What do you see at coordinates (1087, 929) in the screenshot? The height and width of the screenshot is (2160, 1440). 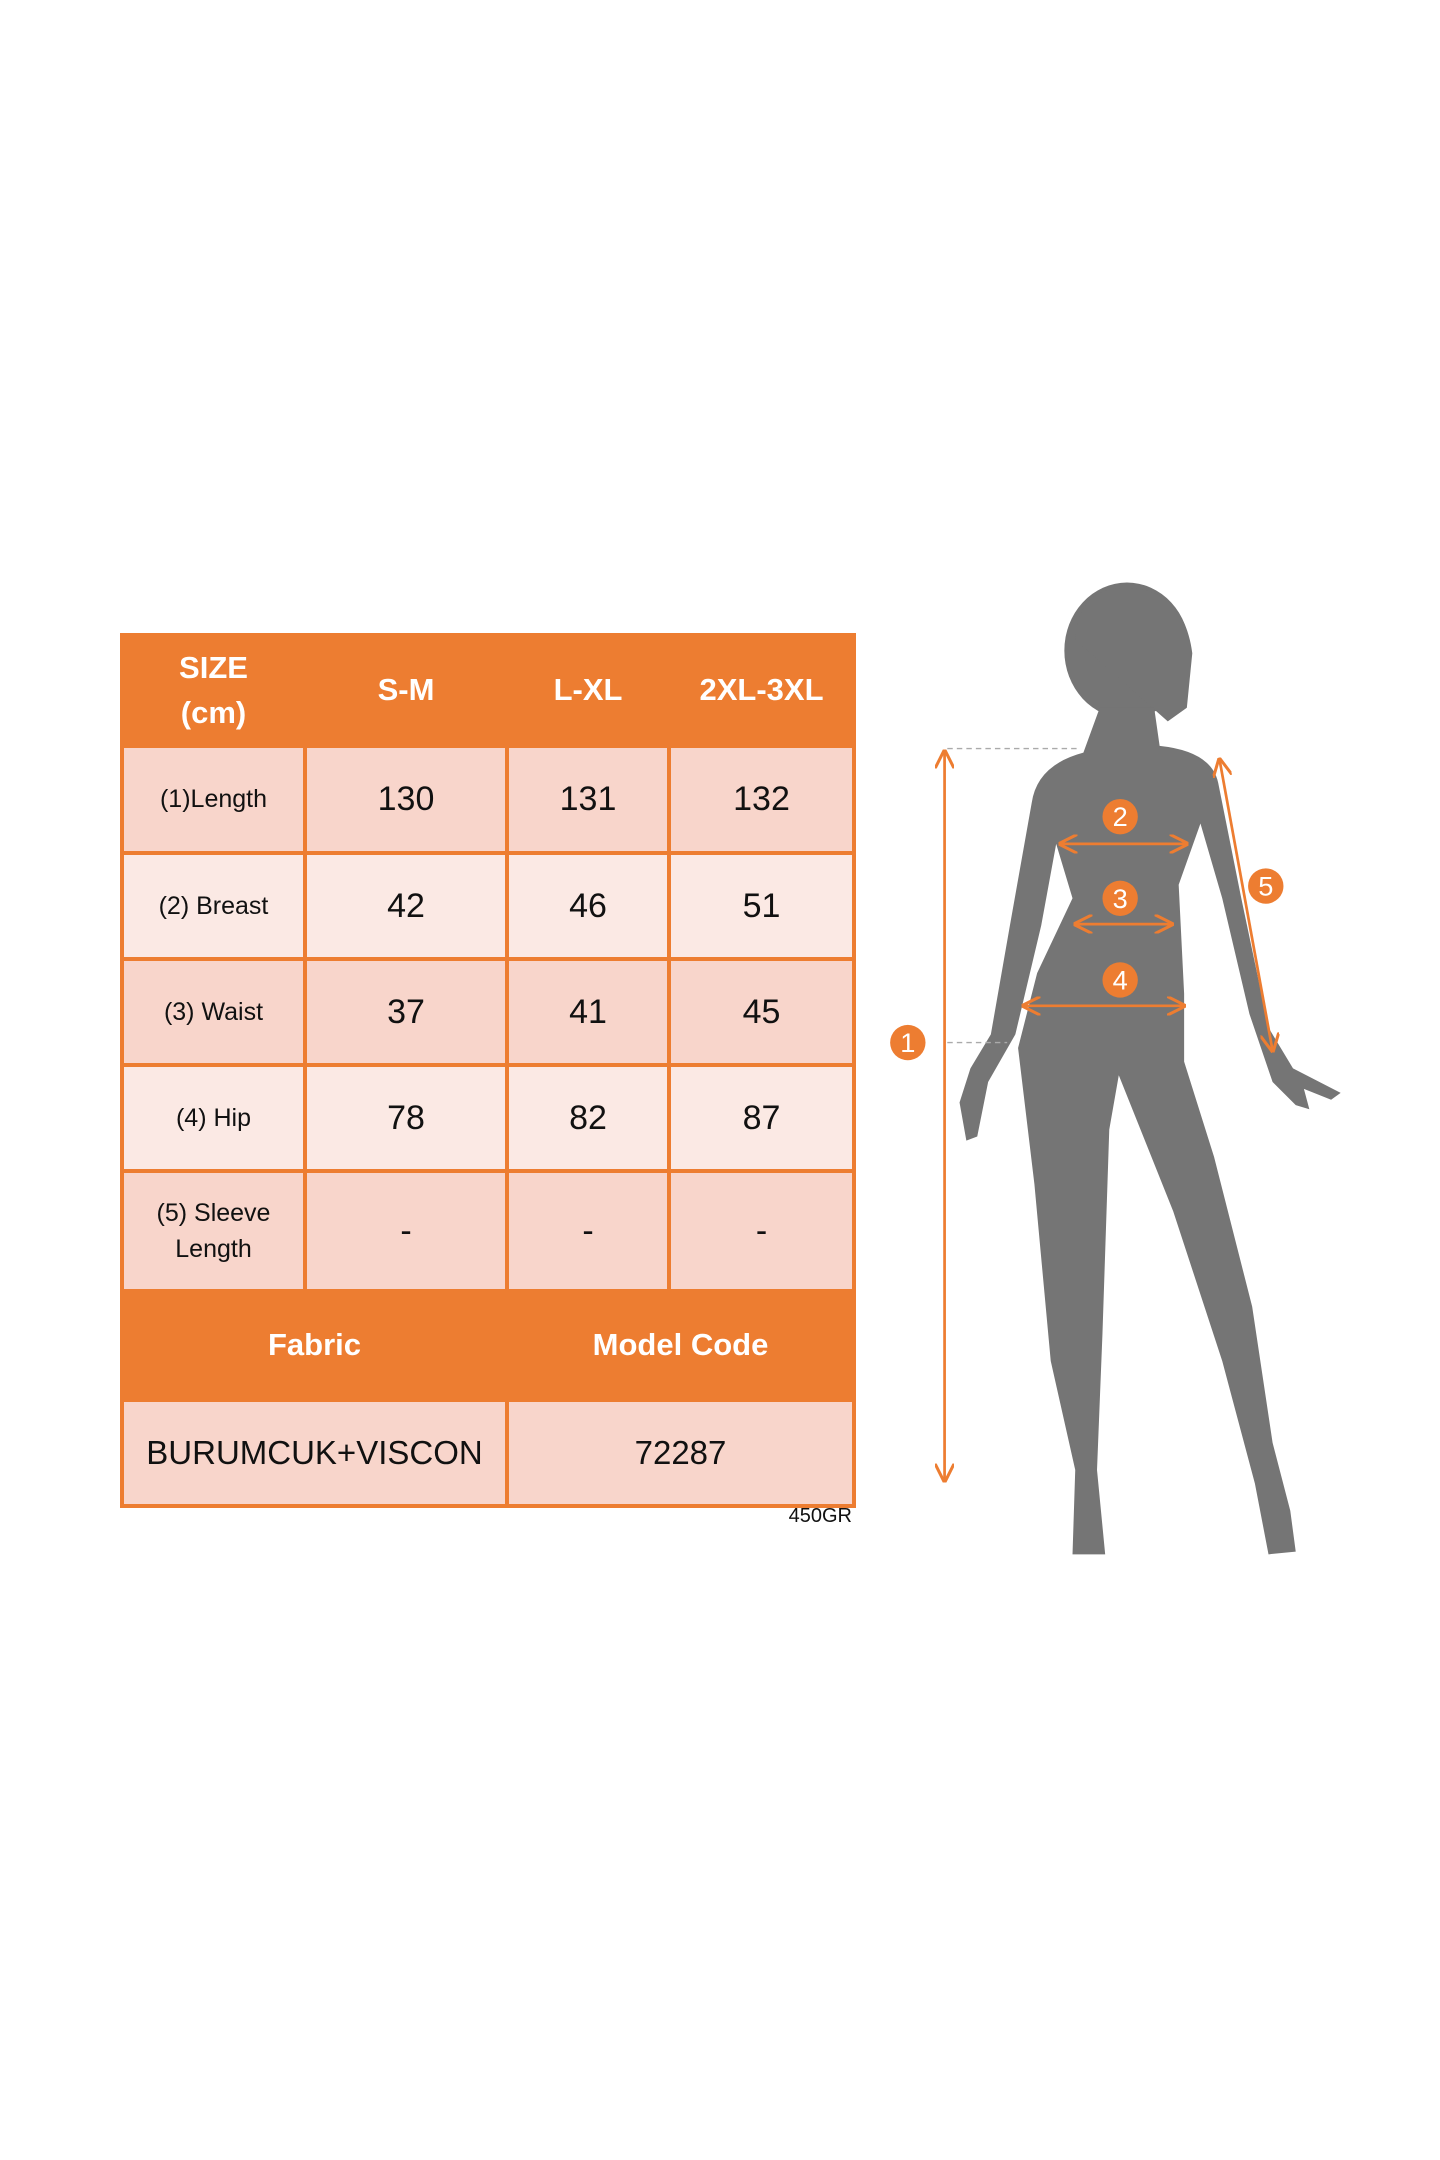 I see `markers: 1 2 3 4 5` at bounding box center [1087, 929].